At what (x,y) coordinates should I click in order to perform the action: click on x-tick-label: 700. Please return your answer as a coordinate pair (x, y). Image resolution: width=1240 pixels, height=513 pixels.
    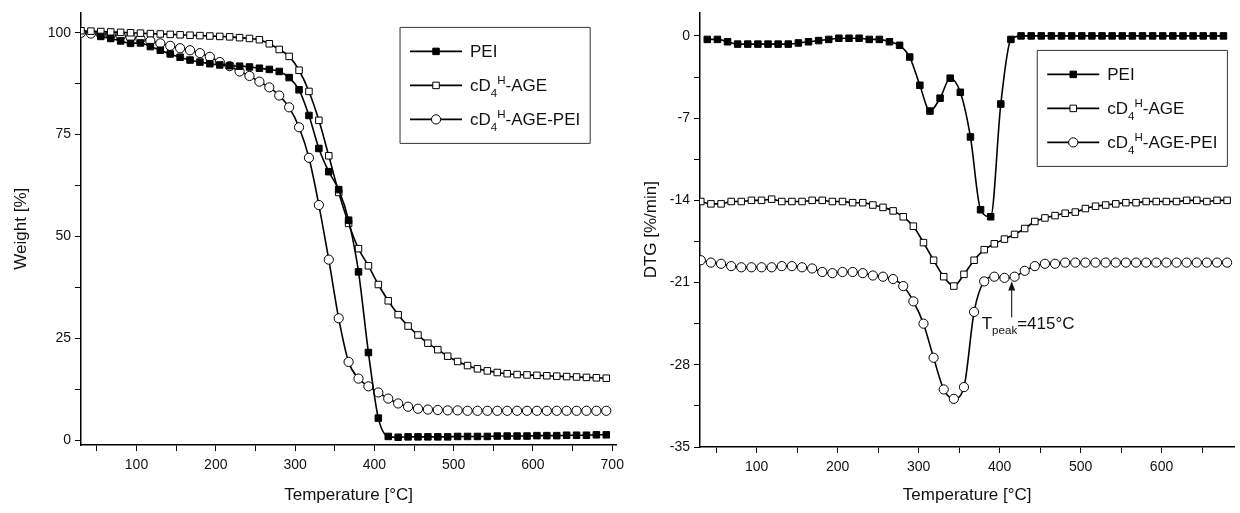
    Looking at the image, I should click on (612, 464).